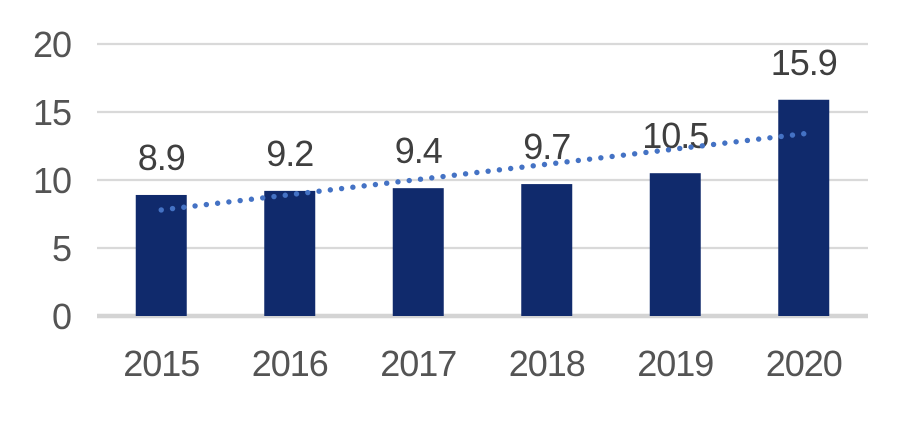  Describe the element at coordinates (52, 112) in the screenshot. I see `y-axis-tick-label: 15` at that location.